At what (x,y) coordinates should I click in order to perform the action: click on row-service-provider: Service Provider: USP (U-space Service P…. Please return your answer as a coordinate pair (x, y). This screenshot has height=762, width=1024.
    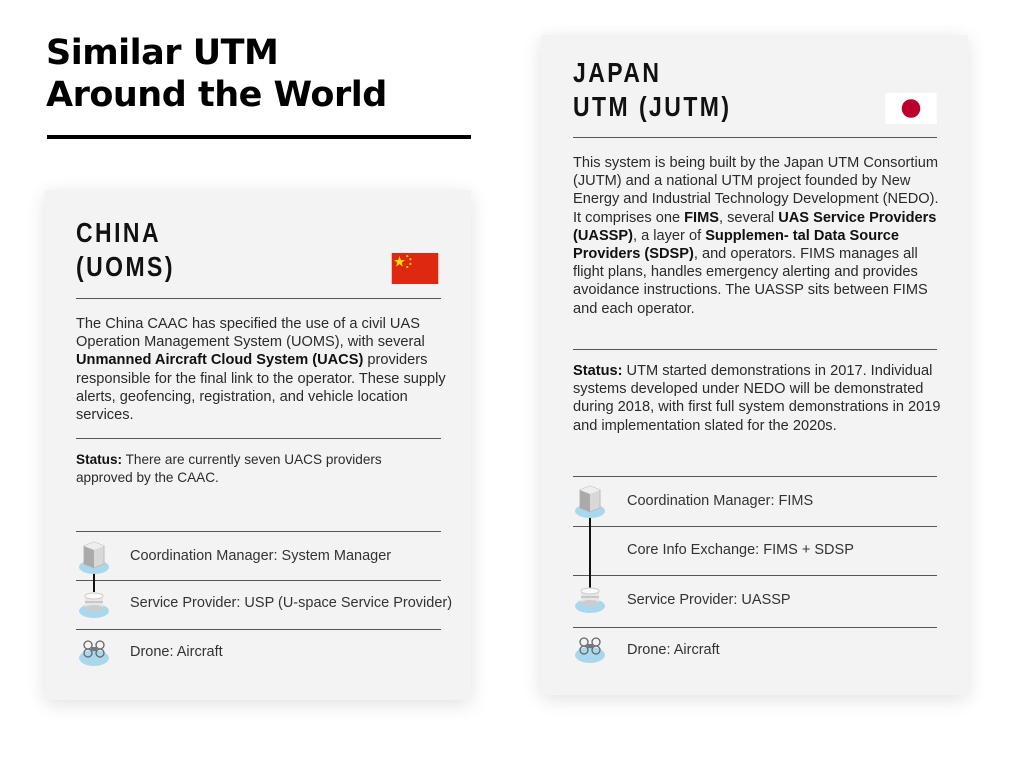
    Looking at the image, I should click on (291, 603).